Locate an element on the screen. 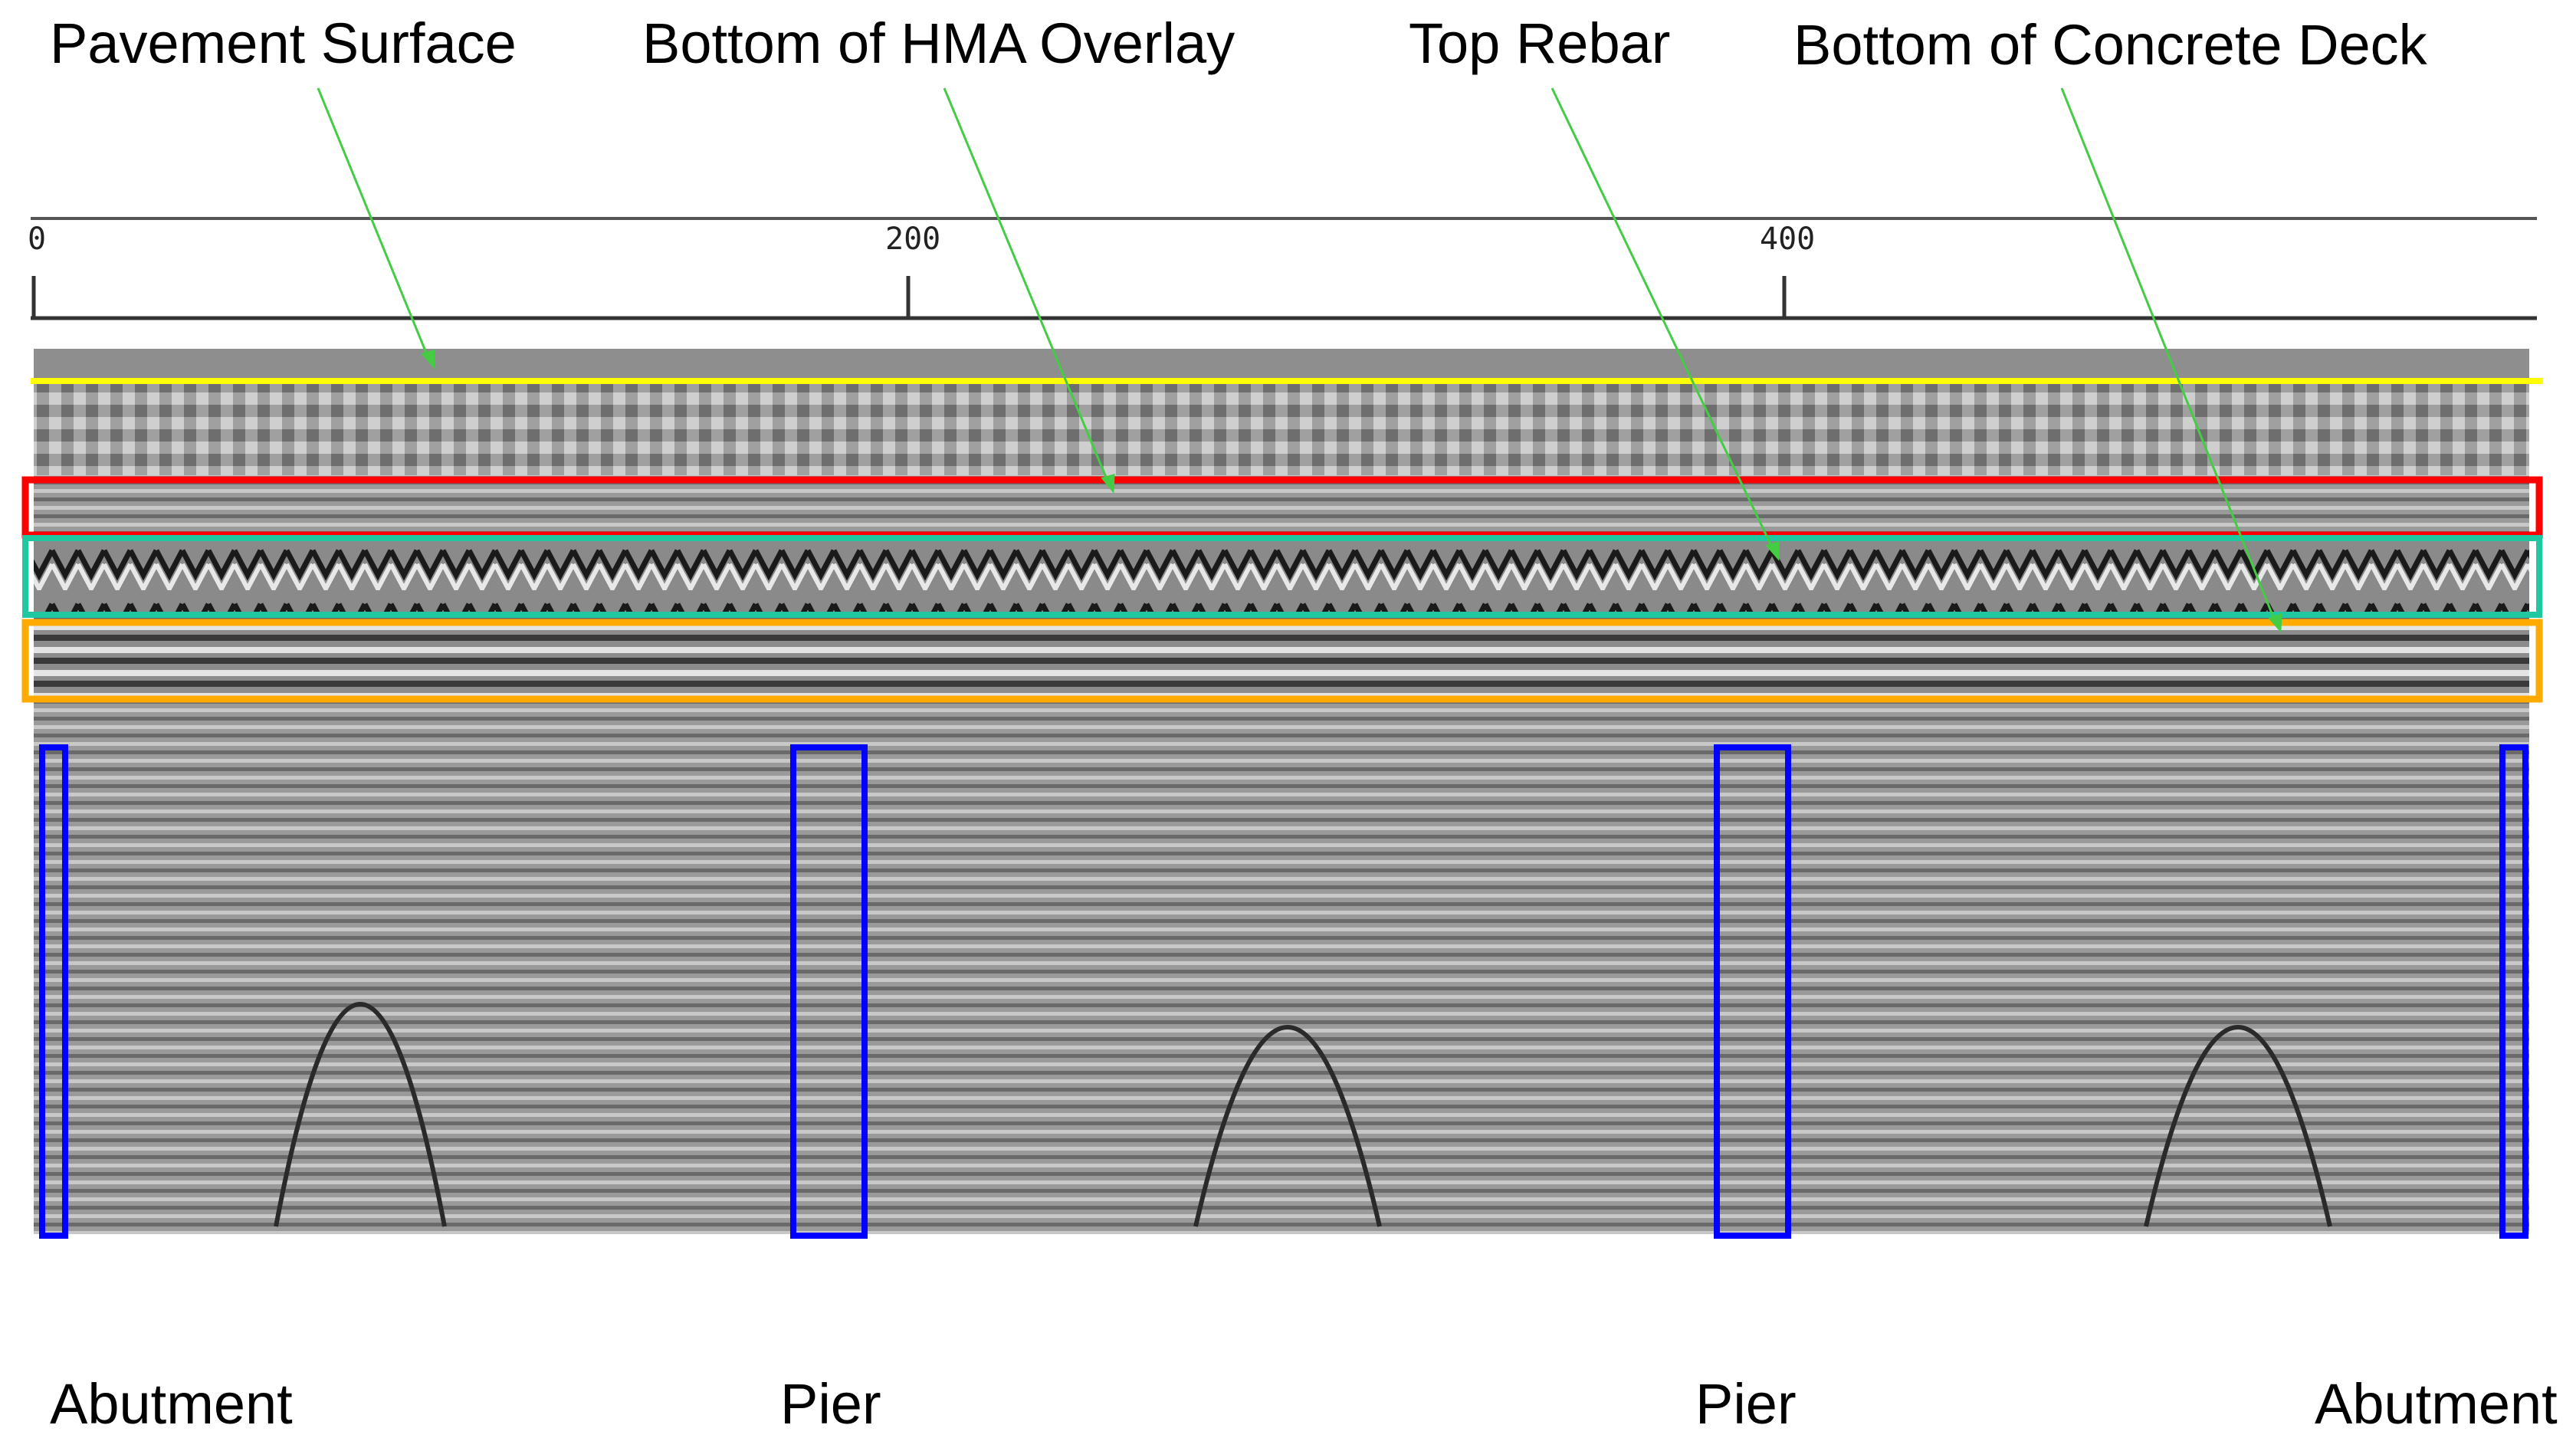 This screenshot has height=1448, width=2576. radargram-deck-band is located at coordinates (1281, 661).